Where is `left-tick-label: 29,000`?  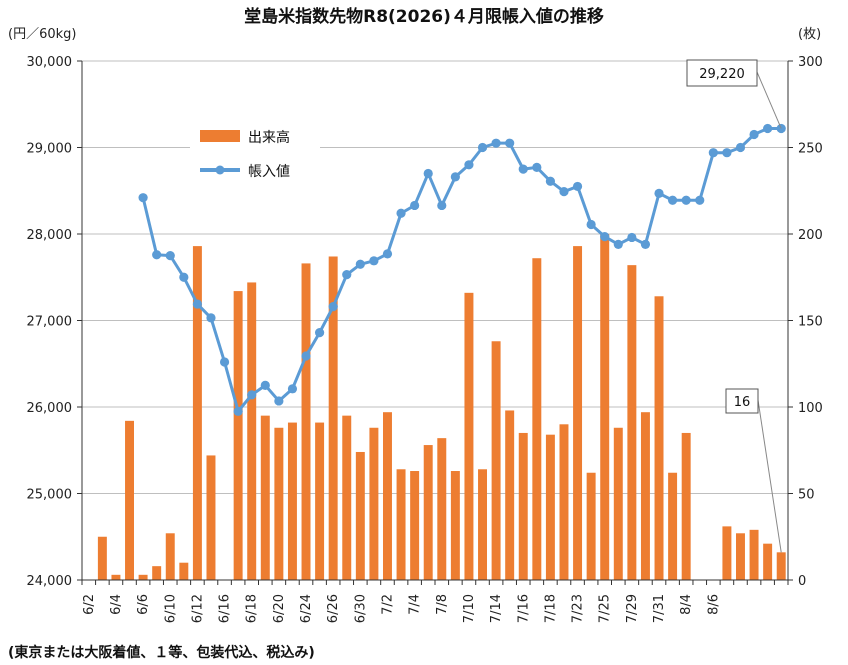
left-tick-label: 29,000 is located at coordinates (50, 149).